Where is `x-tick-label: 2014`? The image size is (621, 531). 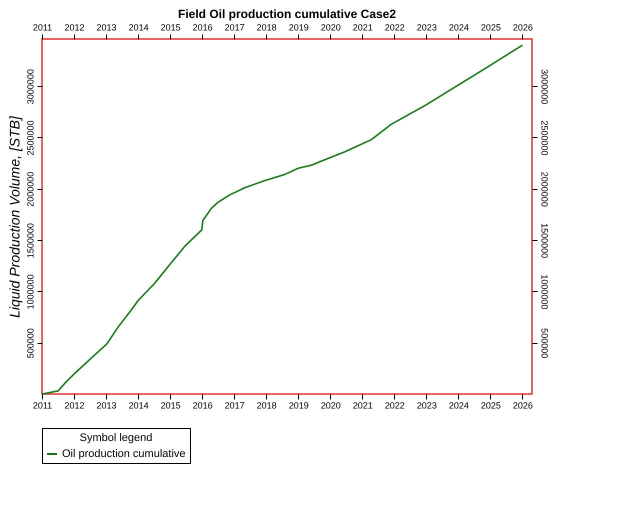
x-tick-label: 2014 is located at coordinates (138, 405).